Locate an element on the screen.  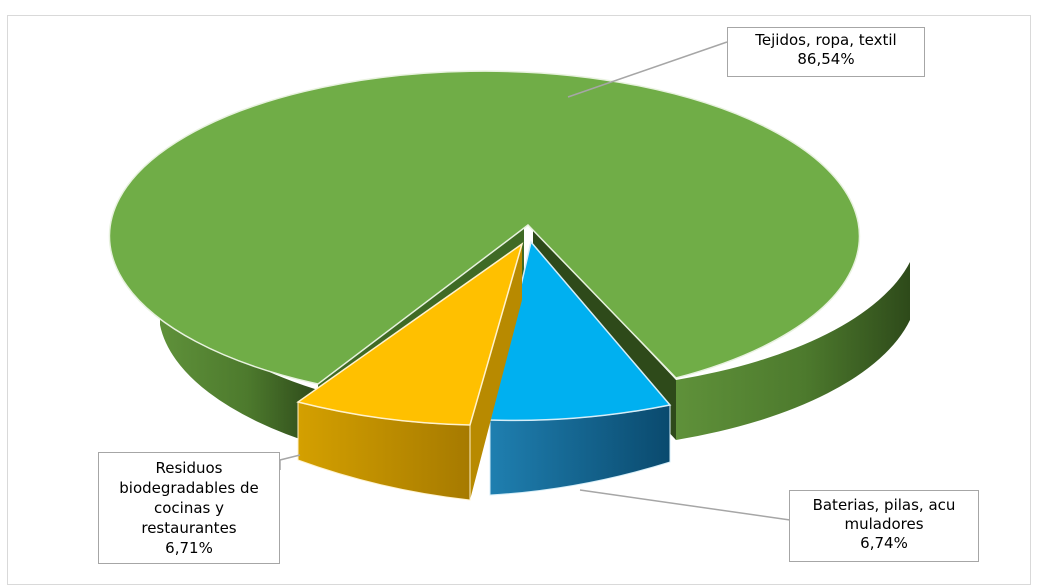
data-label-residuos-line3: cocinas y is located at coordinates (189, 508).